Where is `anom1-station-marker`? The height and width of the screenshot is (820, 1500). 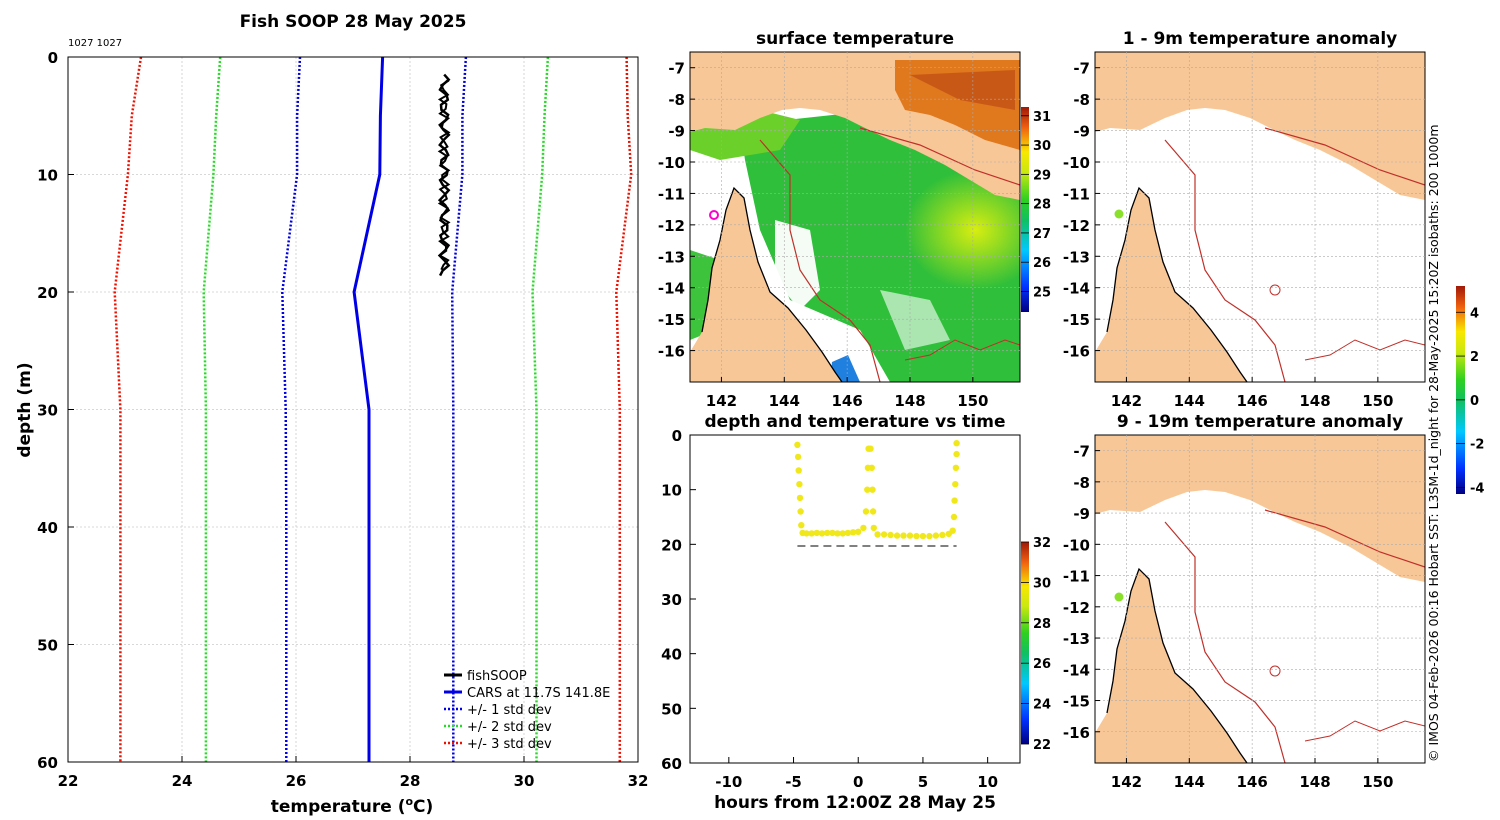 anom1-station-marker is located at coordinates (1119, 214).